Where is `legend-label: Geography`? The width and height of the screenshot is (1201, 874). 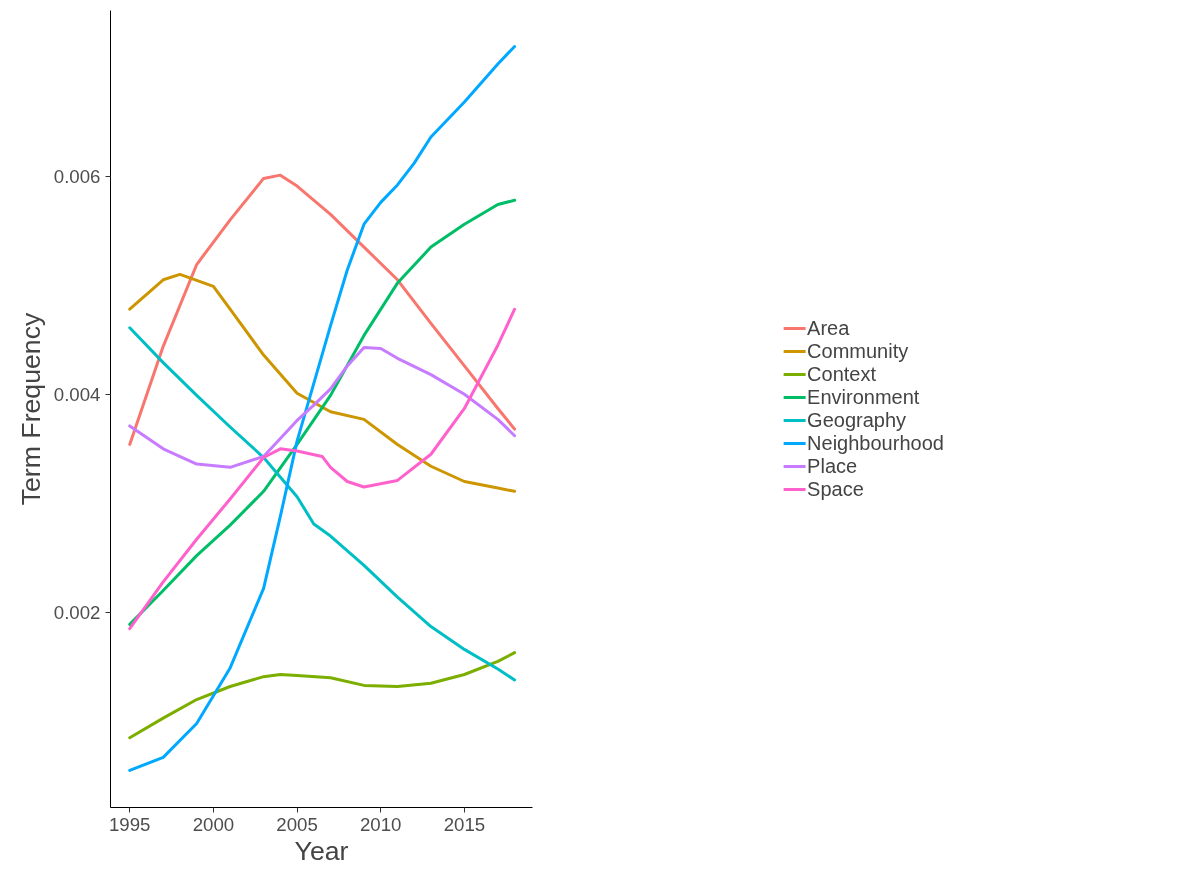 legend-label: Geography is located at coordinates (857, 420).